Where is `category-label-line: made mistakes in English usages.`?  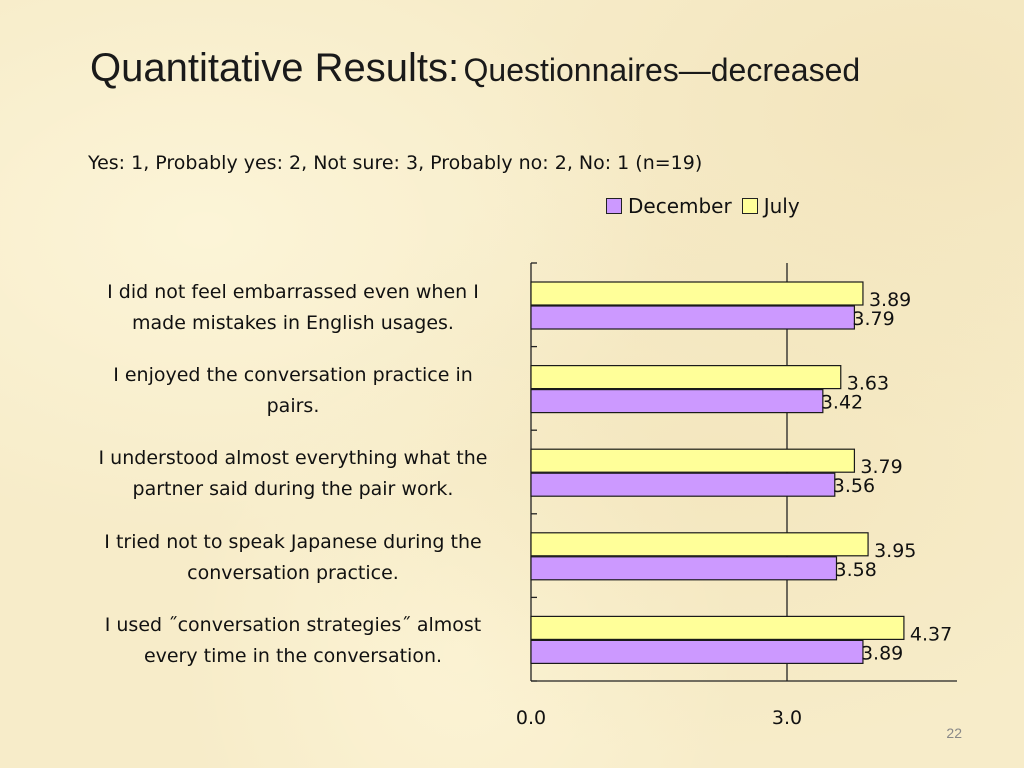 category-label-line: made mistakes in English usages. is located at coordinates (293, 323).